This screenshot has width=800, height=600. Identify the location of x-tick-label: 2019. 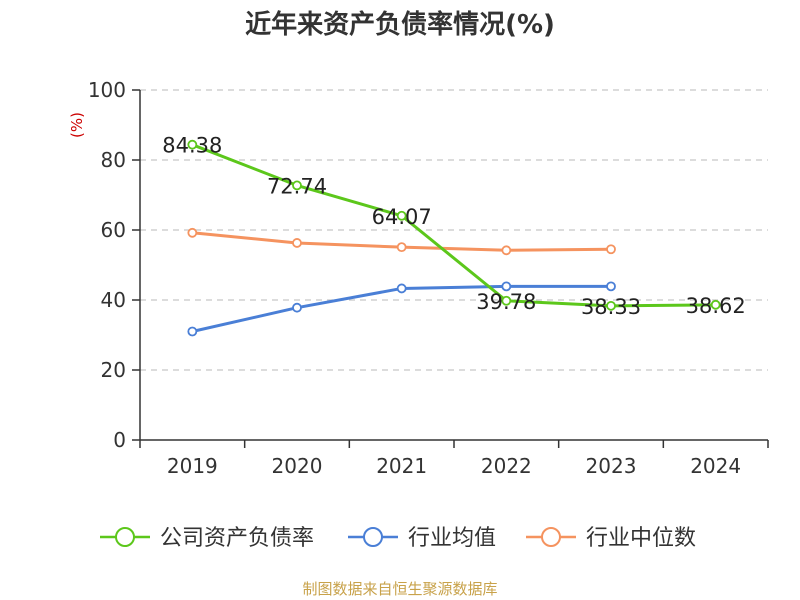
(192, 466).